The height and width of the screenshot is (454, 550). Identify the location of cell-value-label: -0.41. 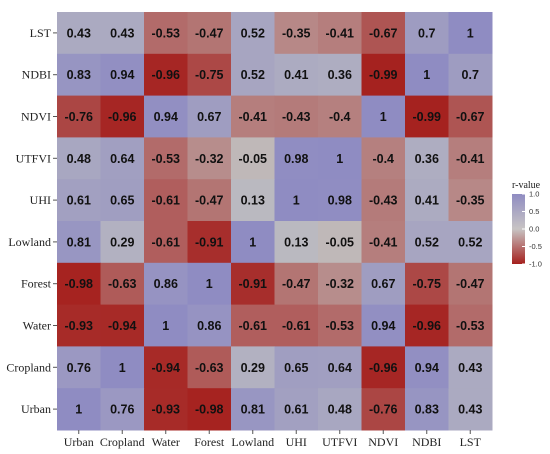
(383, 242).